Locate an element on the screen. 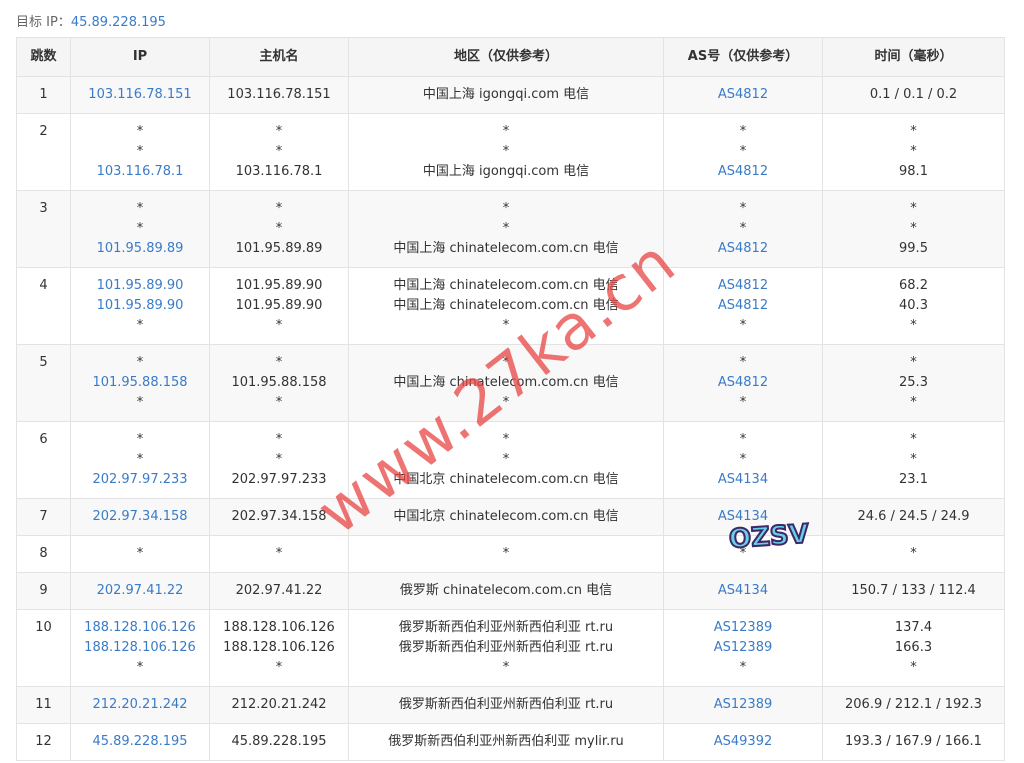 The image size is (1024, 763). ip-text: 103.116.78.1 is located at coordinates (140, 171).